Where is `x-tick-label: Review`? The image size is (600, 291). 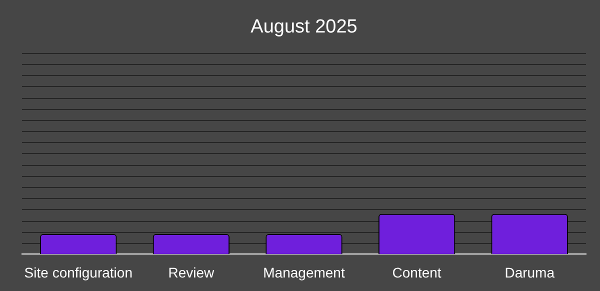 x-tick-label: Review is located at coordinates (192, 272).